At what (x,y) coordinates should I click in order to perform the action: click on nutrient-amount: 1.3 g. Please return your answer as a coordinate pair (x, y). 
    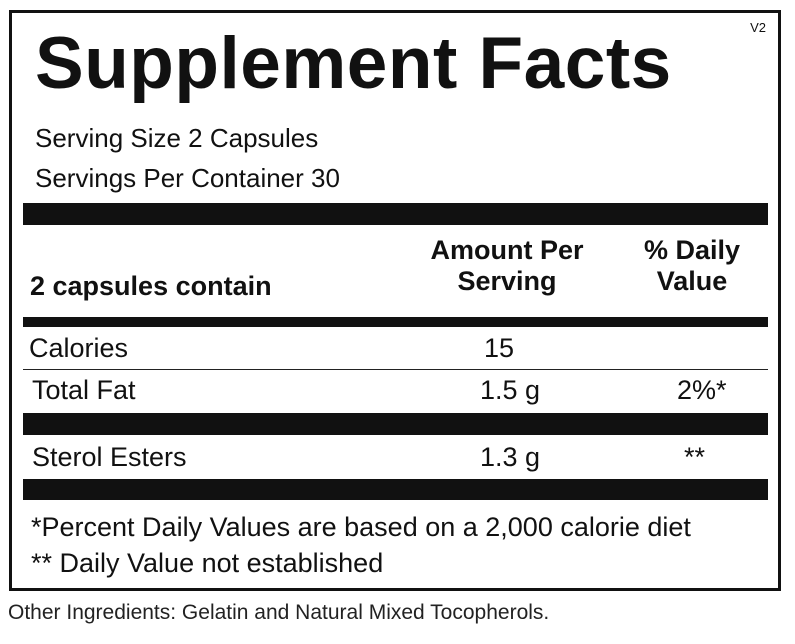
    Looking at the image, I should click on (510, 457).